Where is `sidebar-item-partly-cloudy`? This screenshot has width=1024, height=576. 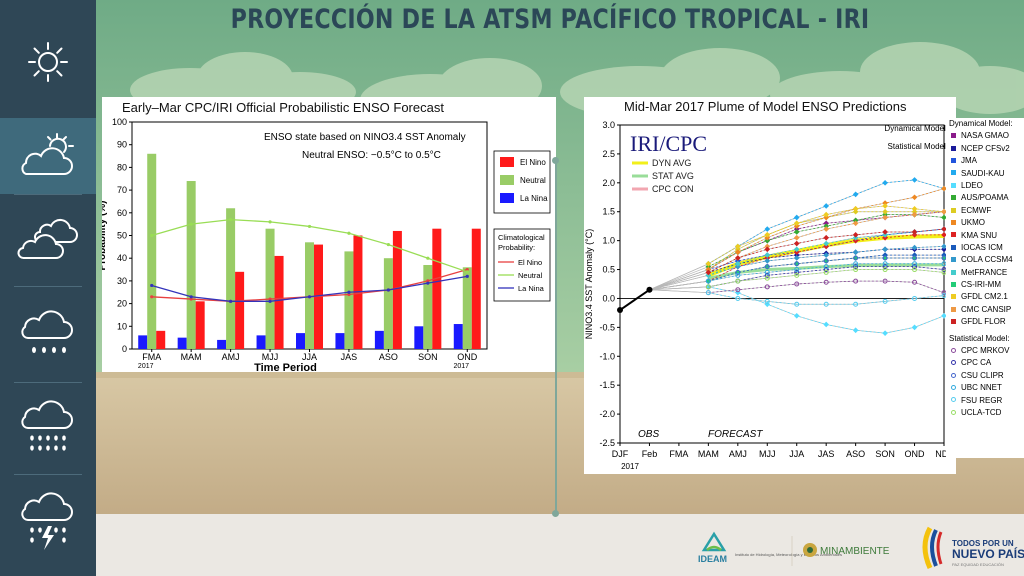
sidebar-item-partly-cloudy is located at coordinates (48, 156).